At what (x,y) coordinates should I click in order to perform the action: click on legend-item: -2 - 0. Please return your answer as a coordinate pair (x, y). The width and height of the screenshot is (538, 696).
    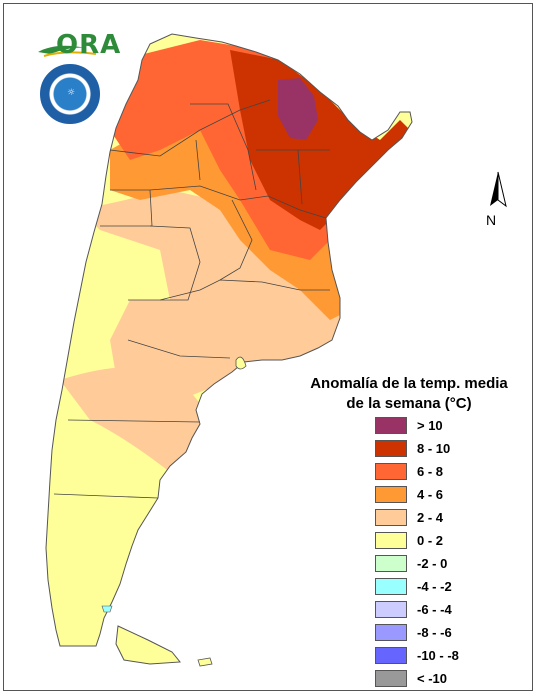
    Looking at the image, I should click on (440, 565).